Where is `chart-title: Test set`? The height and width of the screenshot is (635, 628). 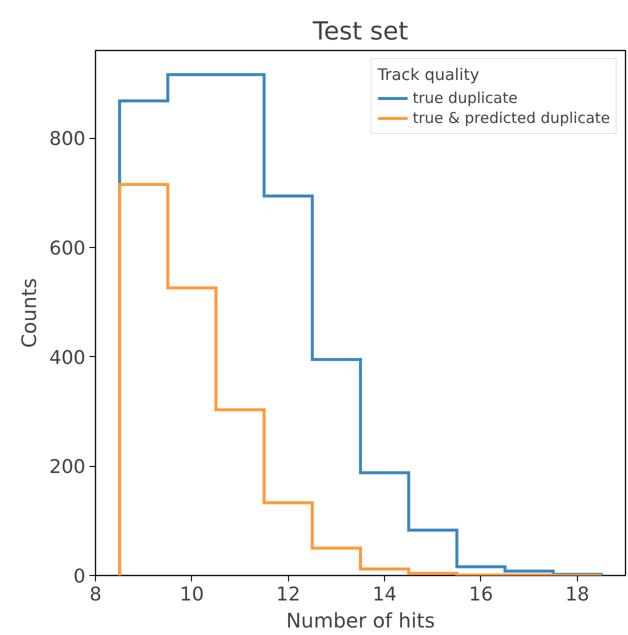
chart-title: Test set is located at coordinates (360, 31).